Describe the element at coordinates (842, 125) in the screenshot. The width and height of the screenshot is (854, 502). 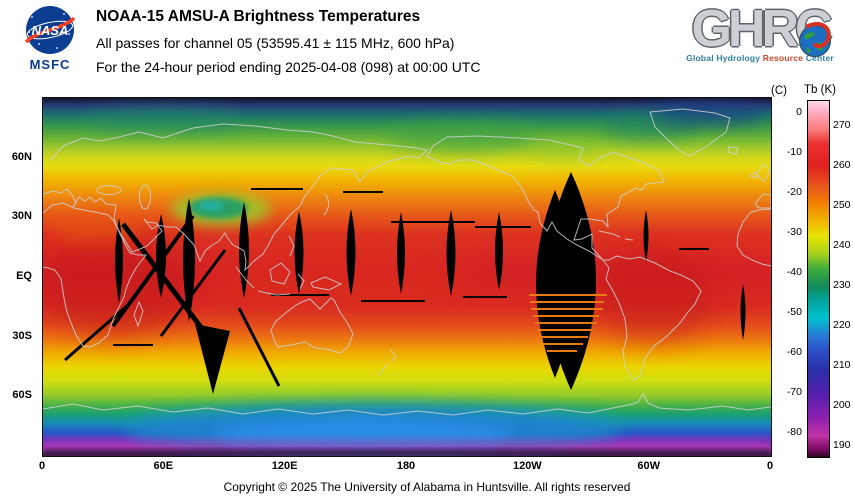
I see `colorbar-k-tick: 270` at that location.